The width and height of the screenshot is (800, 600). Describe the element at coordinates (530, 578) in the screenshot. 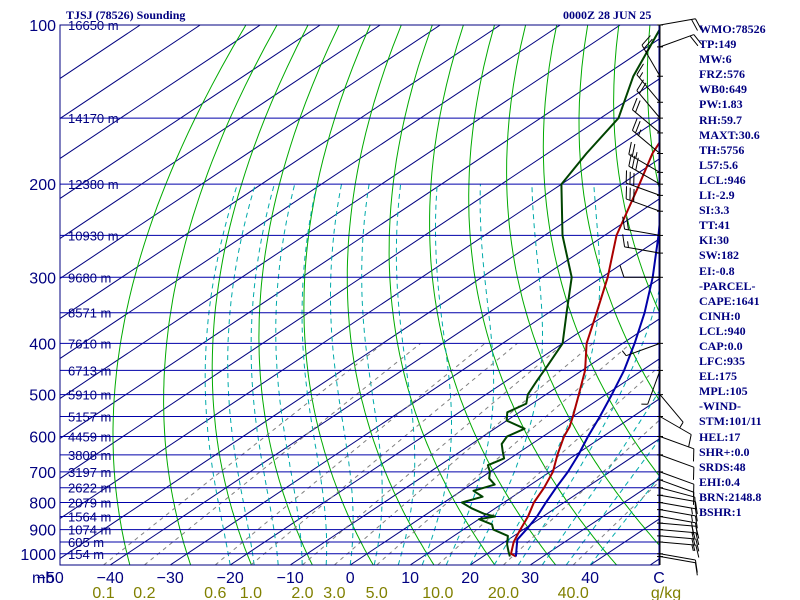

I see `temperature-tick-label: 30` at that location.